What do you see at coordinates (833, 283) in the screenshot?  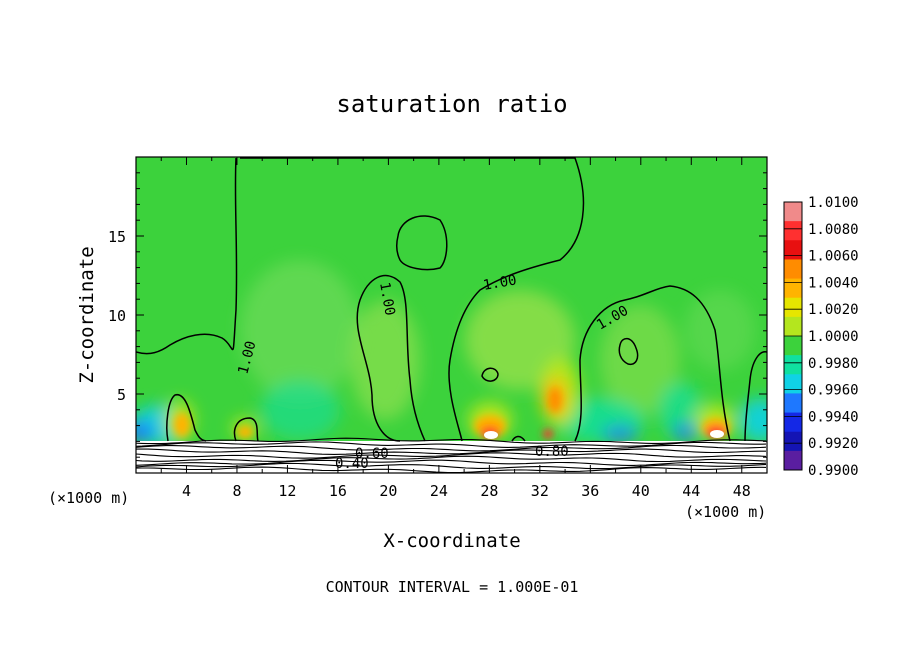 I see `colorbar-label: 1.0040` at bounding box center [833, 283].